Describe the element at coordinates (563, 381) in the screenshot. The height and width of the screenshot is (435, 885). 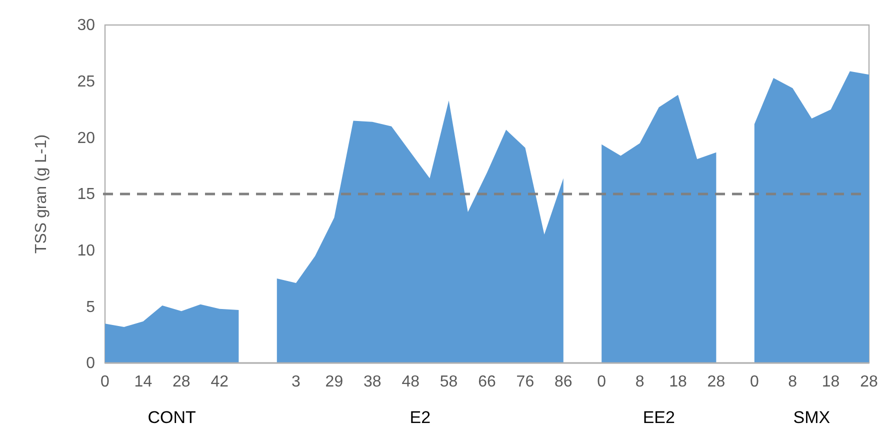
I see `x-tick-label: 86` at that location.